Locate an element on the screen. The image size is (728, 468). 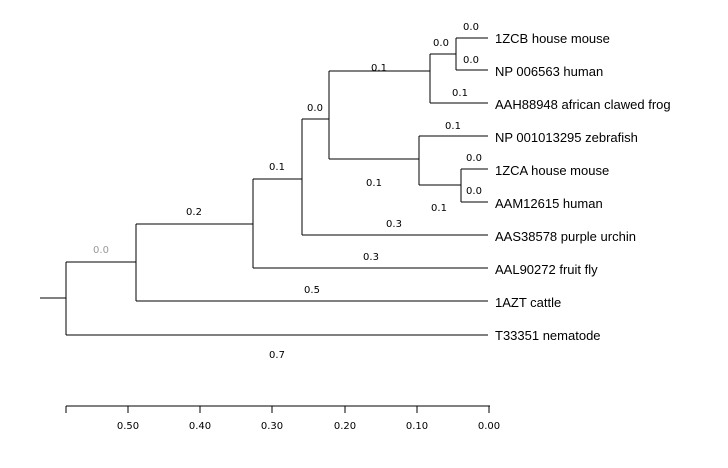
branch-length-mammal-frog-clade: 0.1 is located at coordinates (379, 68).